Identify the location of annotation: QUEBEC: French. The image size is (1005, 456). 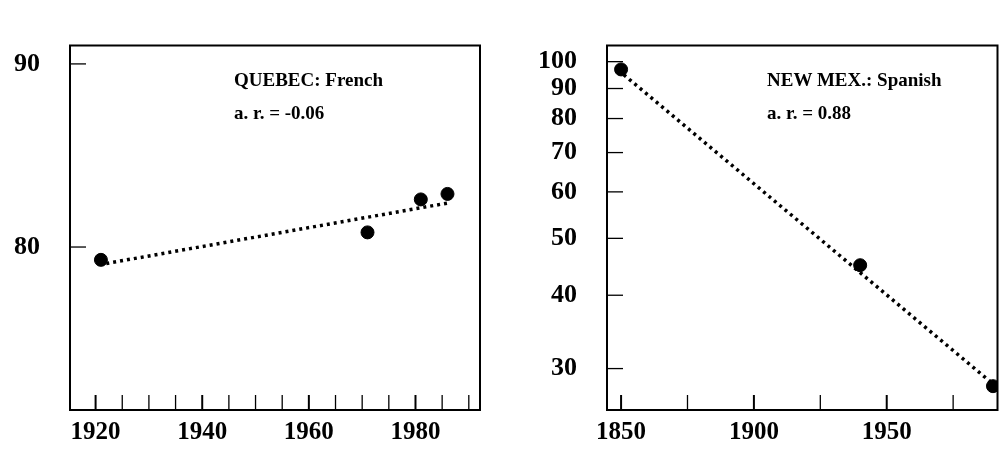
(309, 79).